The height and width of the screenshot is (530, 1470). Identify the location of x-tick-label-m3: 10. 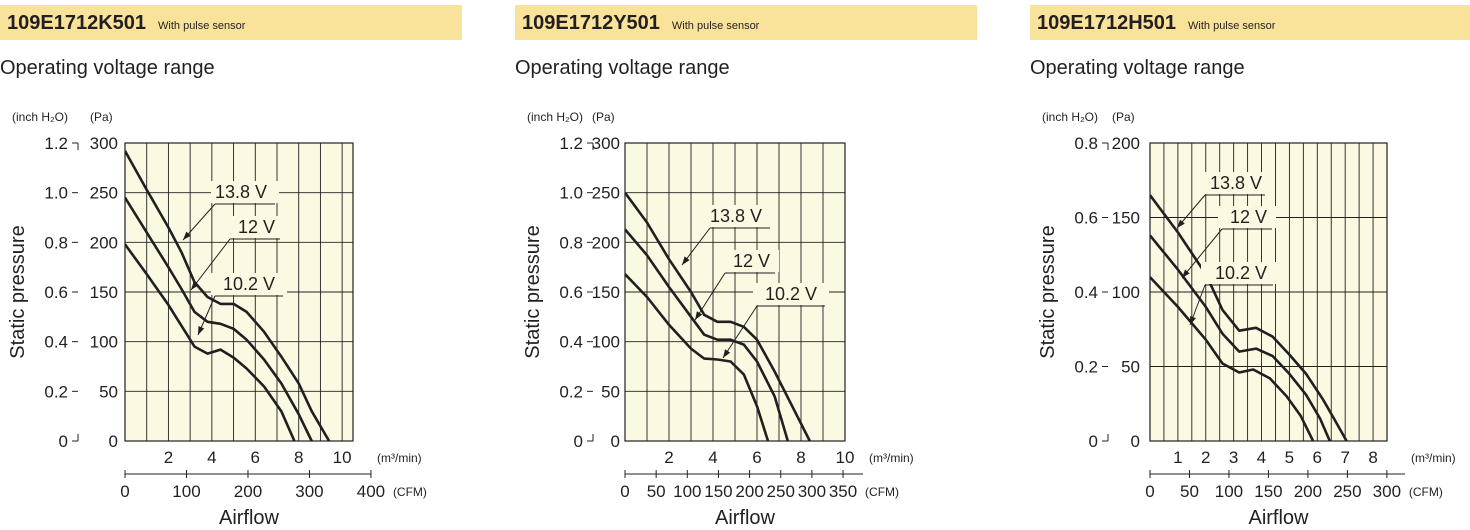
(845, 457).